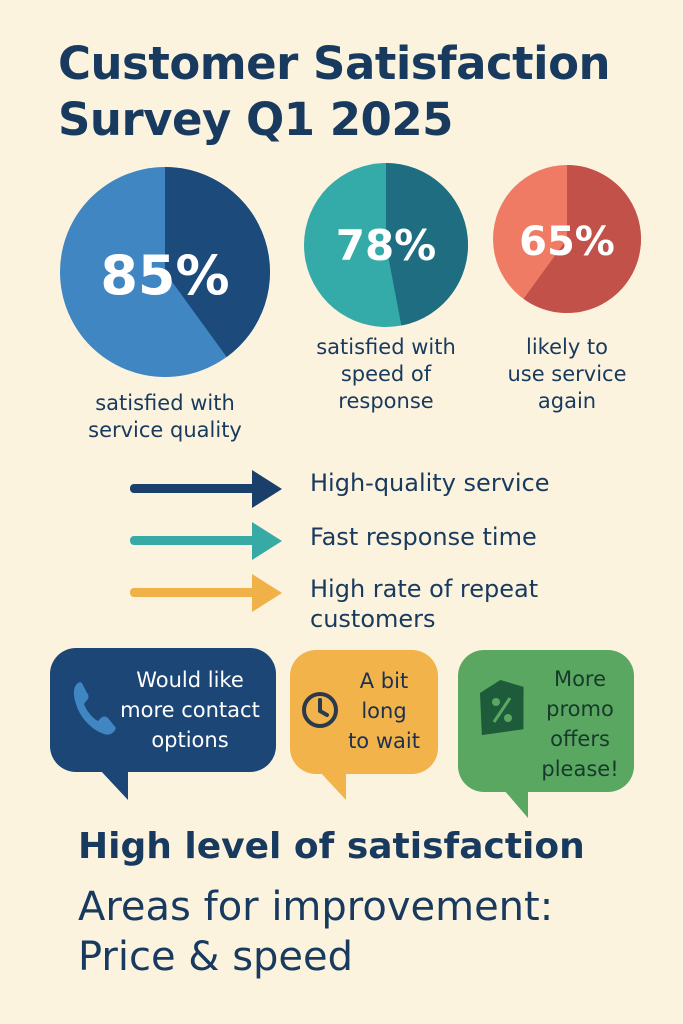 The height and width of the screenshot is (1024, 683). Describe the element at coordinates (320, 710) in the screenshot. I see `clock-icon` at that location.